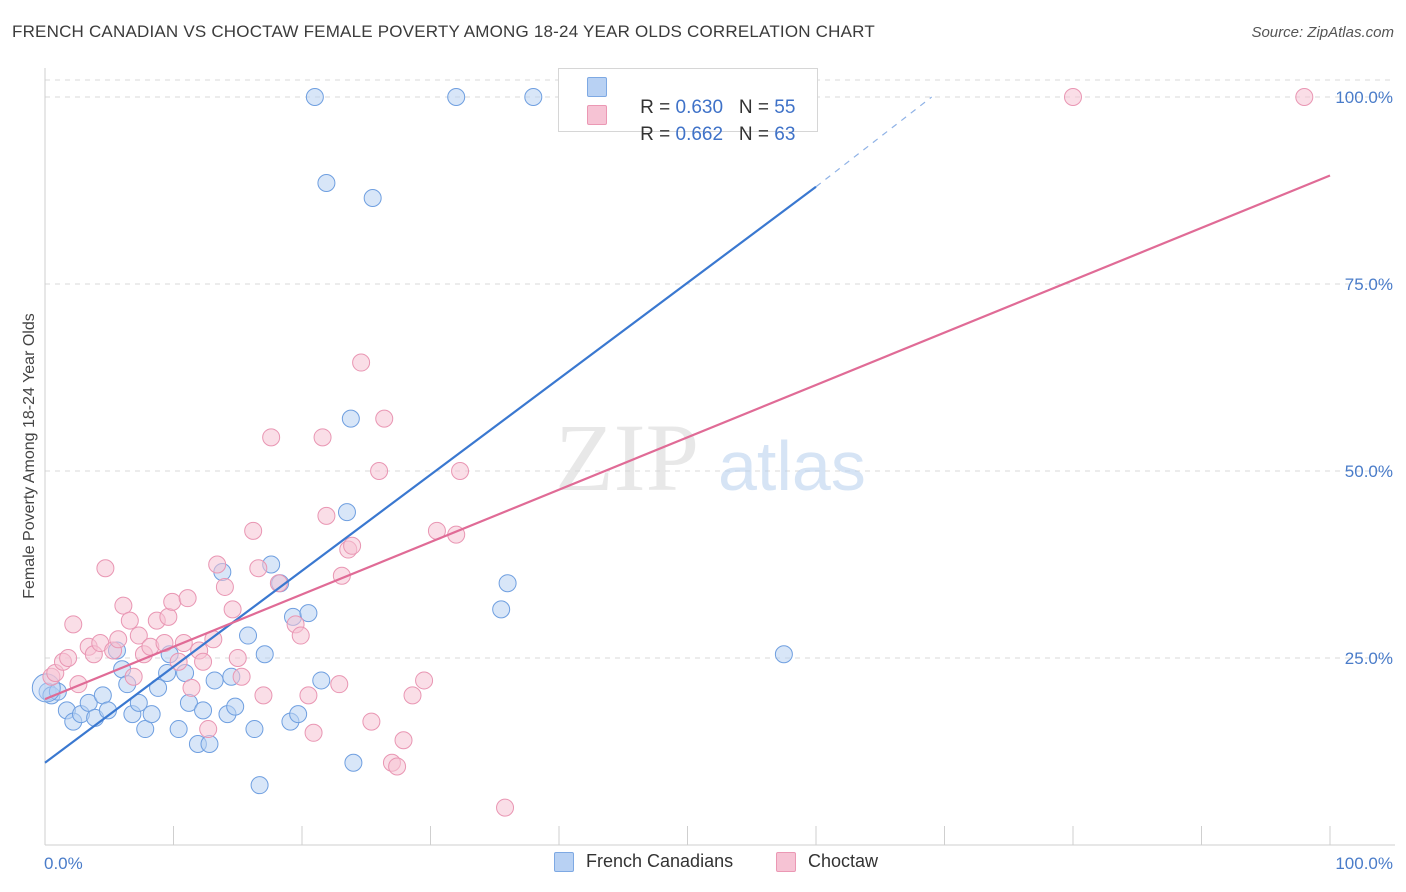 This screenshot has height=892, width=1406. Describe the element at coordinates (785, 134) in the screenshot. I see `legend-n-value: 63` at that location.